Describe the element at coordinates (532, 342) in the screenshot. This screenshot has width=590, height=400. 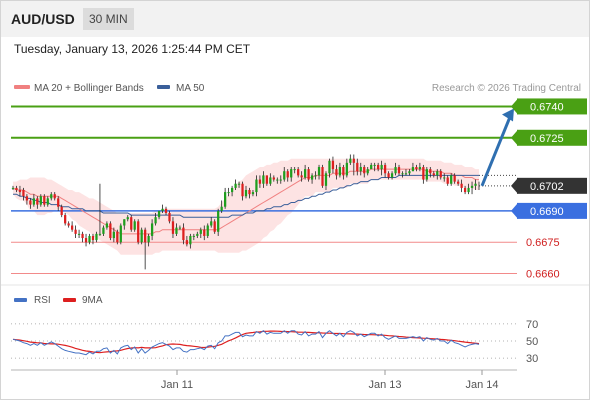
I see `rsi-tick-label: 50` at that location.